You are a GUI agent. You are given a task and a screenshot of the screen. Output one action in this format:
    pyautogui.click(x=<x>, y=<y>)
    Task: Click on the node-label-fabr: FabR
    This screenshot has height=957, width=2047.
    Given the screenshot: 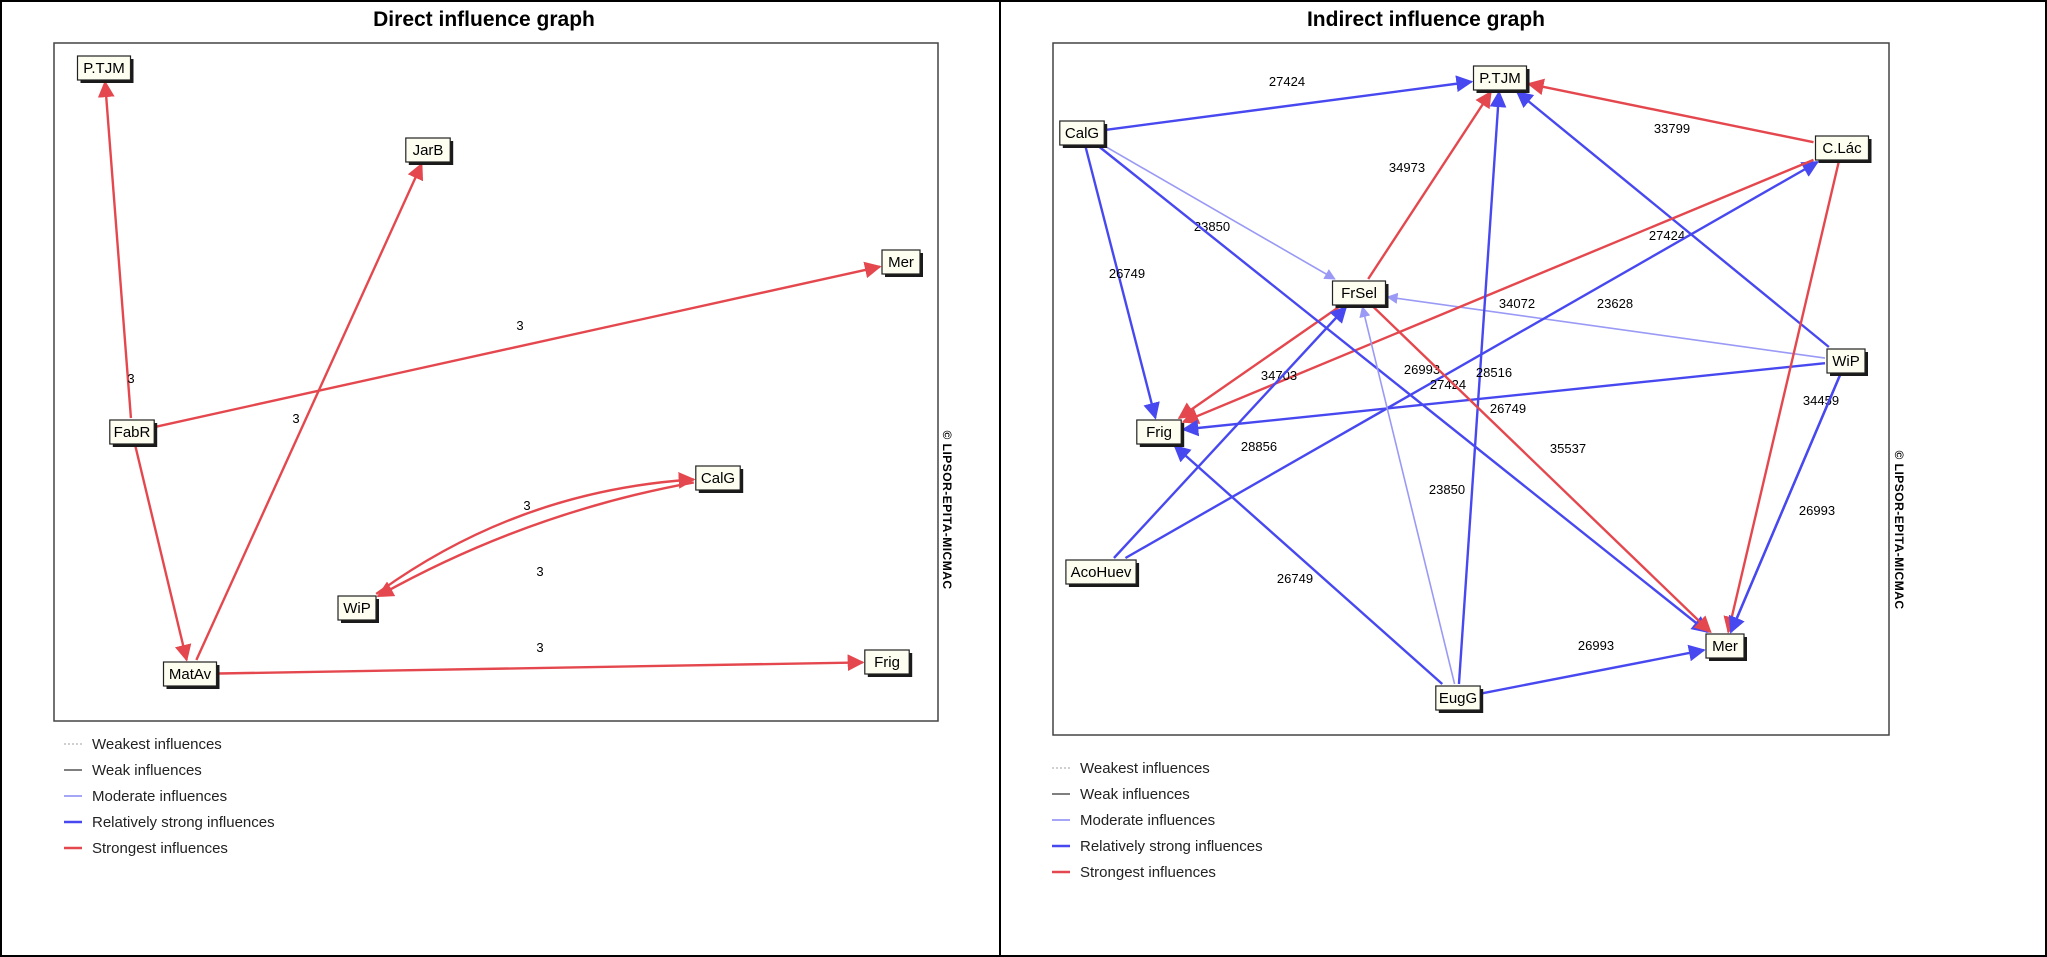 What is the action you would take?
    pyautogui.click(x=132, y=432)
    